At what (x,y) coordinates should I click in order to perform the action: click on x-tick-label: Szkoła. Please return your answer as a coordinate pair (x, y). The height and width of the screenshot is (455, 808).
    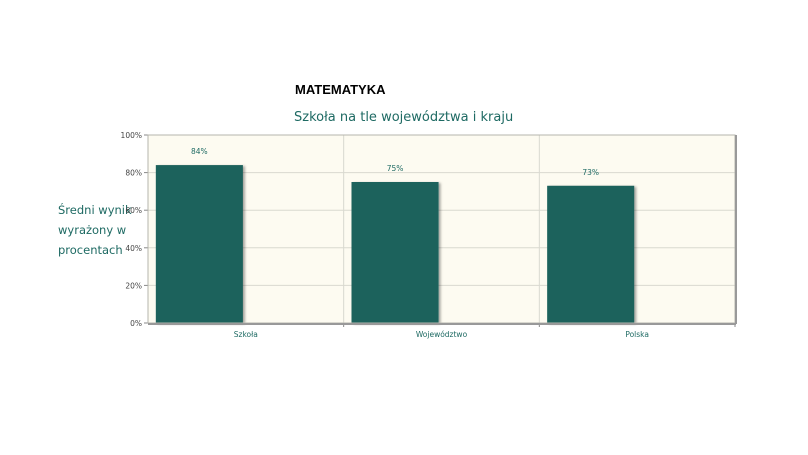
    Looking at the image, I should click on (246, 334).